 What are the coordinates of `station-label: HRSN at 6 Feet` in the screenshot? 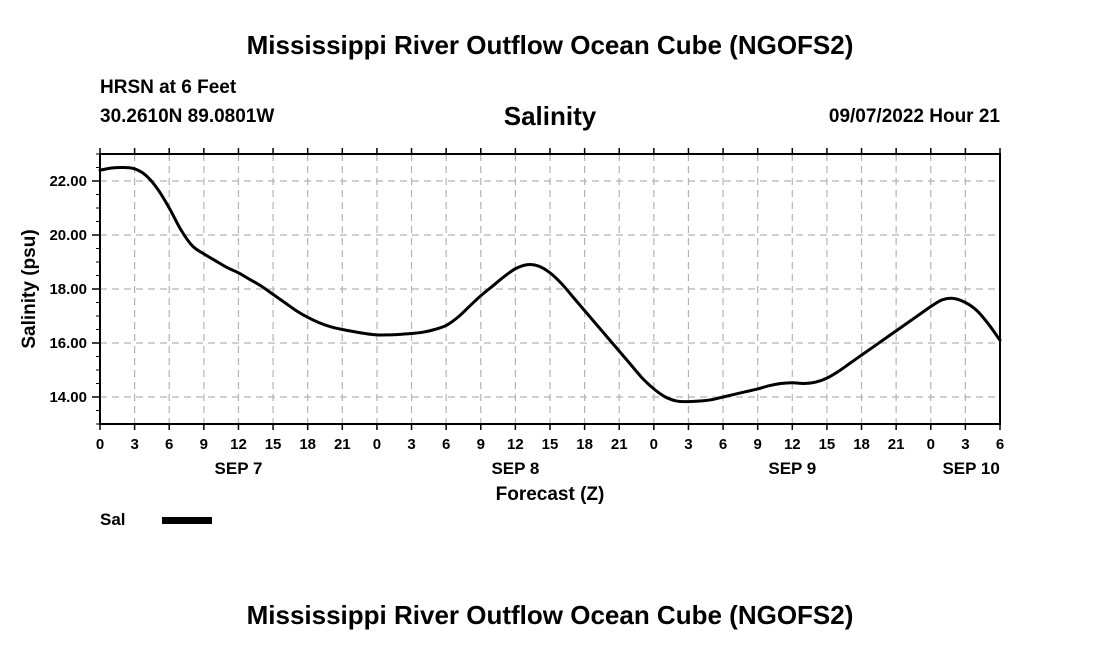 It's located at (168, 87).